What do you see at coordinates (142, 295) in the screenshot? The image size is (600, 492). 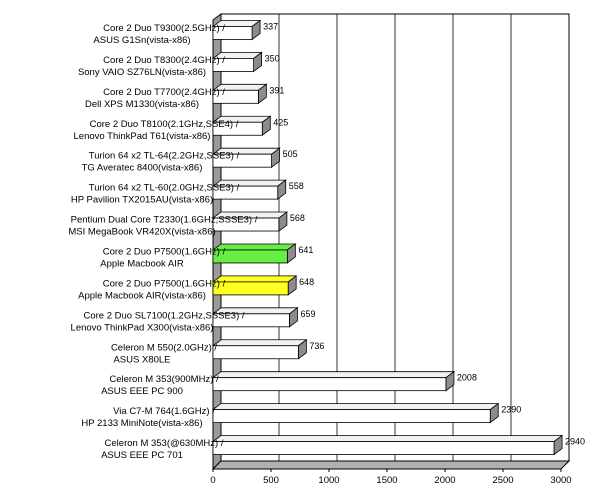 I see `category-label-line2: Apple Macbook AIR(vista-x86)` at bounding box center [142, 295].